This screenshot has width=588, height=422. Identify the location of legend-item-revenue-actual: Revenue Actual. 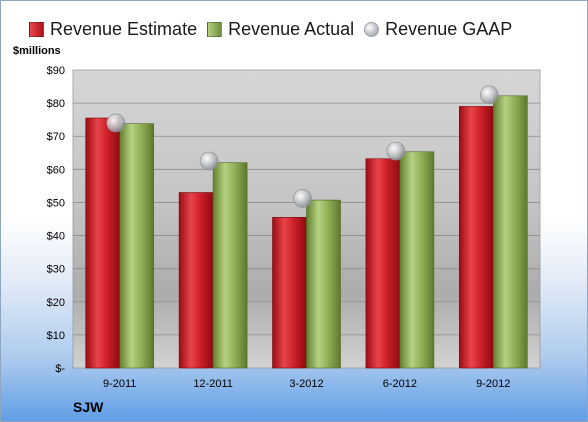
(280, 29).